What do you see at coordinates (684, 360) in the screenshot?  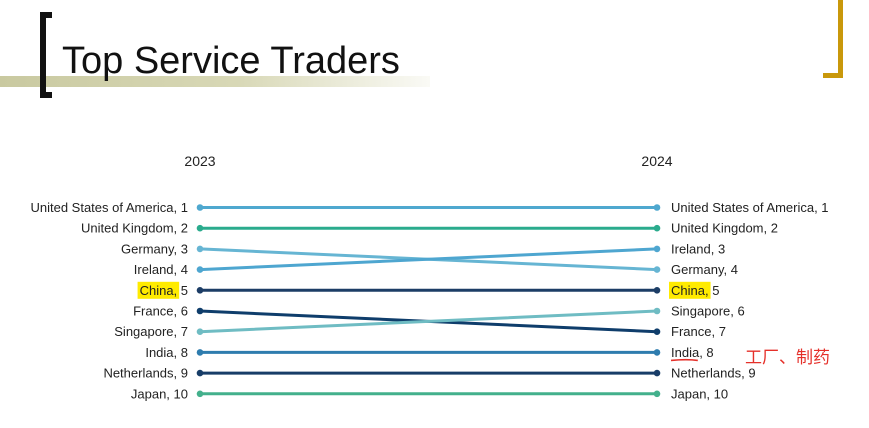 I see `underline-india` at bounding box center [684, 360].